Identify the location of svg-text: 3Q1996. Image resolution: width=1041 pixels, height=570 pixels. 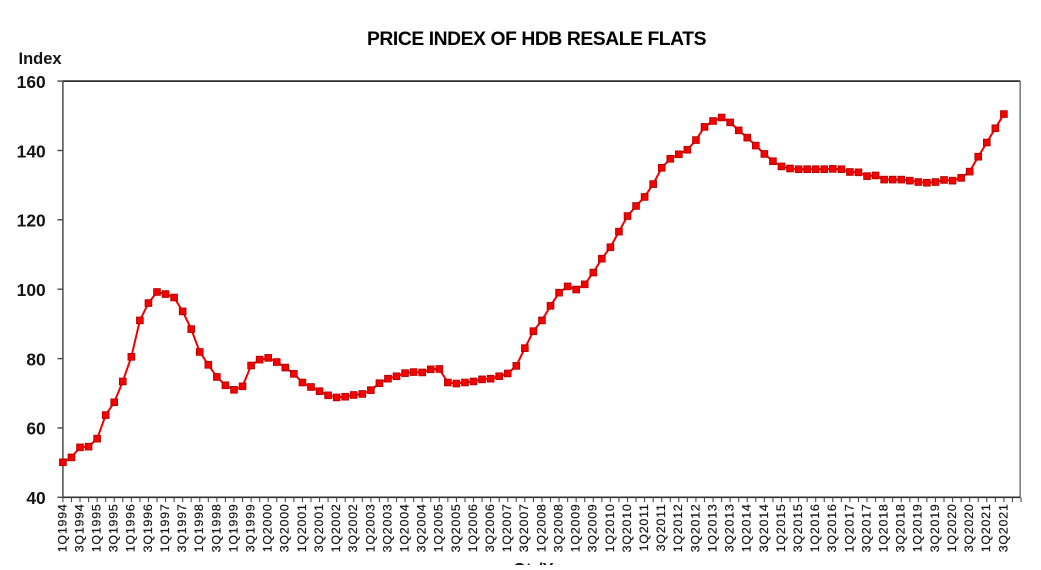
(148, 527).